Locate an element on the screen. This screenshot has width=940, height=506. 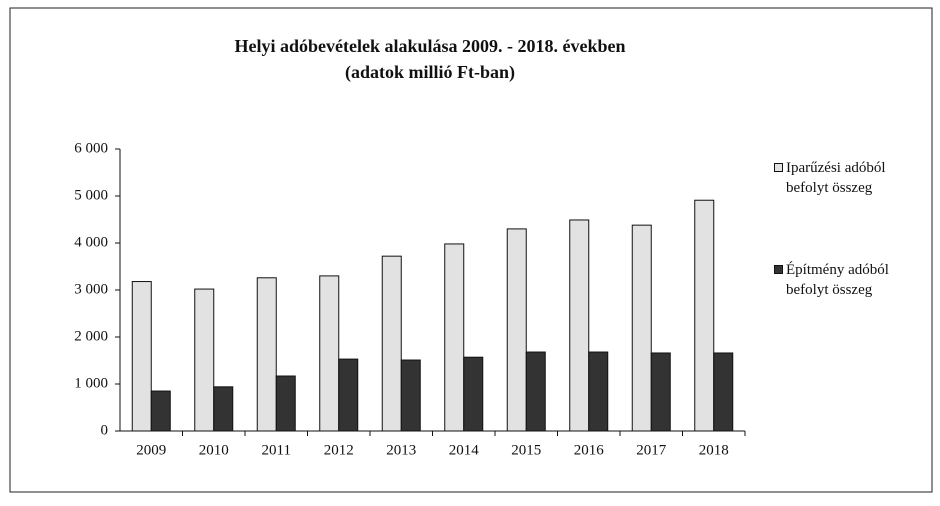
legend-label: Iparűzési adóból befolyt összeg is located at coordinates (836, 178).